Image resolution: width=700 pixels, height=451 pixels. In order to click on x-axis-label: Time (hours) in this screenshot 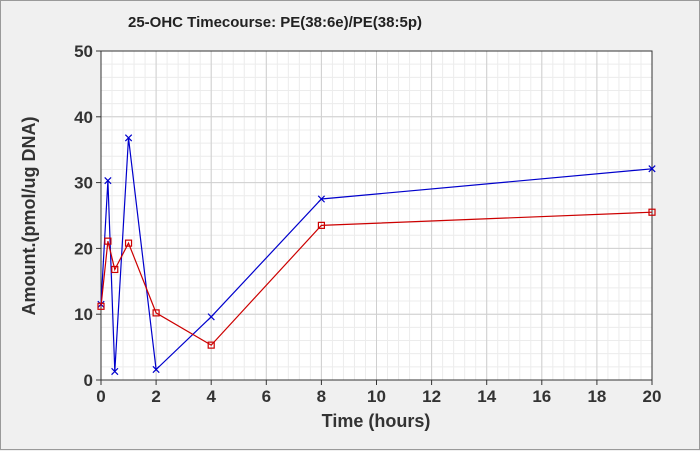, I will do `click(376, 421)`.